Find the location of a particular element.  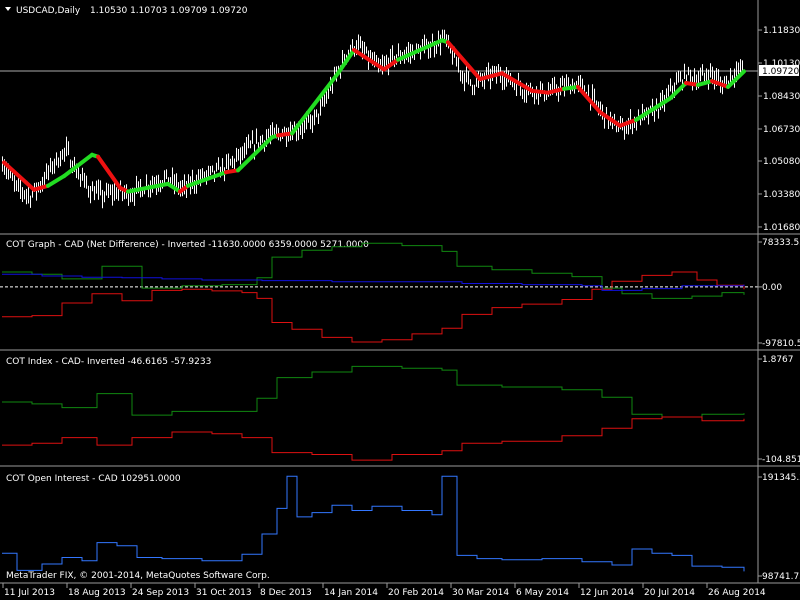

price-tick-label: 1.03380 is located at coordinates (781, 195).